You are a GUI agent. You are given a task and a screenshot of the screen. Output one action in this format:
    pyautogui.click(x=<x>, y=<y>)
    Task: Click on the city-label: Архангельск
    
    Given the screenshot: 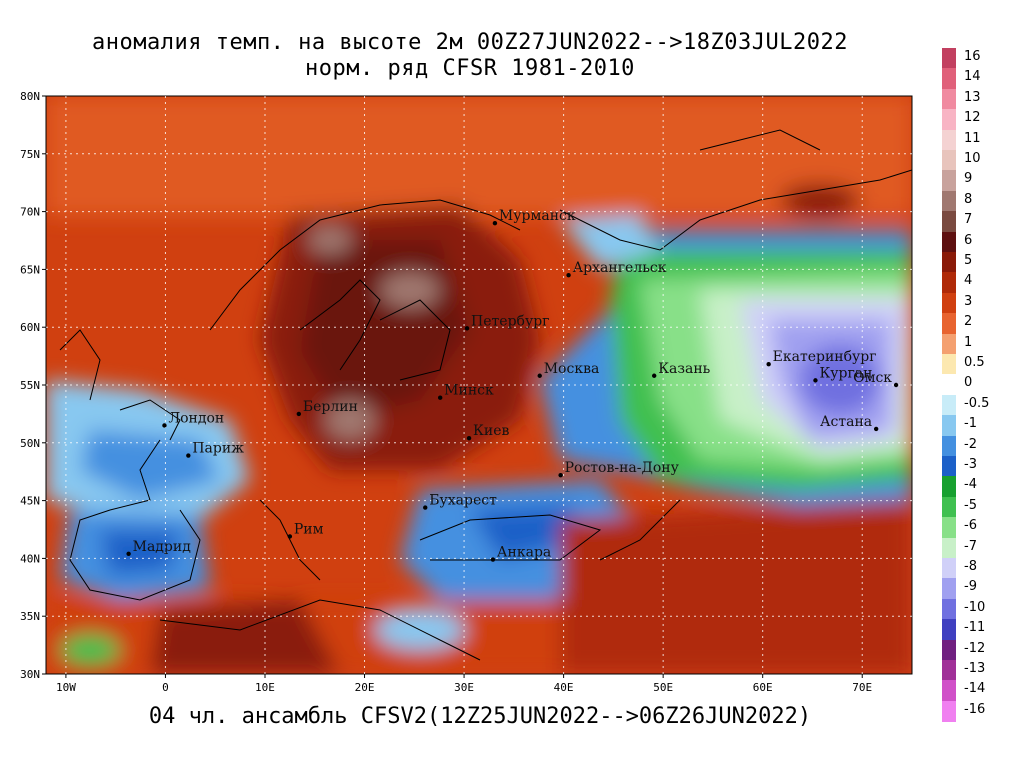 What is the action you would take?
    pyautogui.click(x=620, y=268)
    